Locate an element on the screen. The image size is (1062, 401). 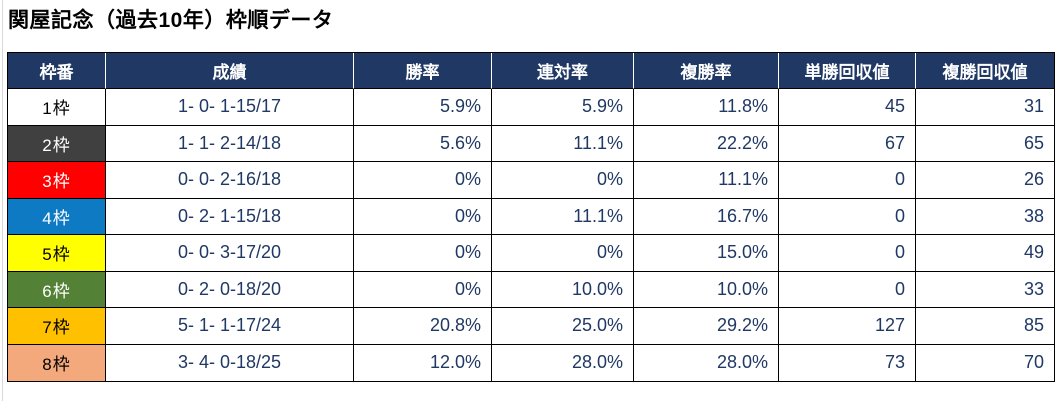
data-cell-複勝率: 29.2% is located at coordinates (706, 326).